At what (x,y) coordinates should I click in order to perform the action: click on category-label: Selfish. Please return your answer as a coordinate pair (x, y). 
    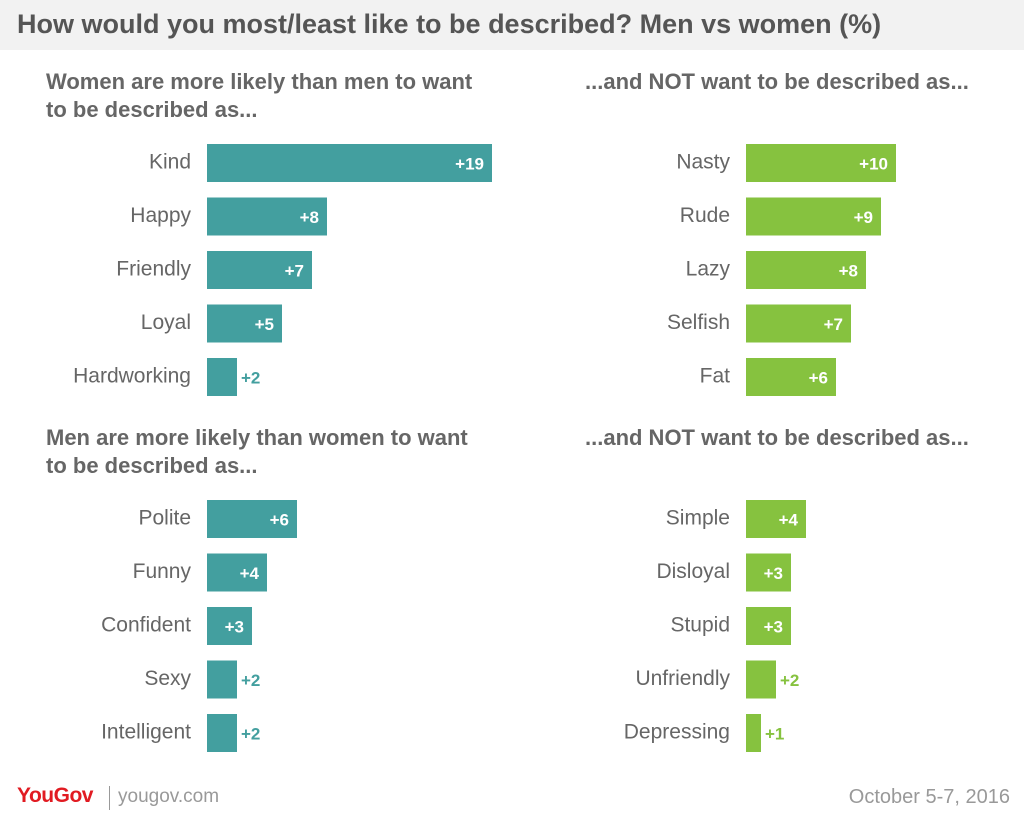
    Looking at the image, I should click on (698, 322).